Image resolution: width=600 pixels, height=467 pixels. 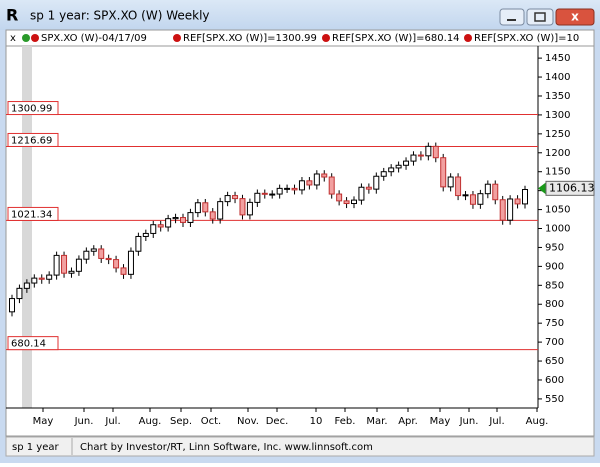 What do you see at coordinates (554, 342) in the screenshot?
I see `y-tick-label: 700` at bounding box center [554, 342].